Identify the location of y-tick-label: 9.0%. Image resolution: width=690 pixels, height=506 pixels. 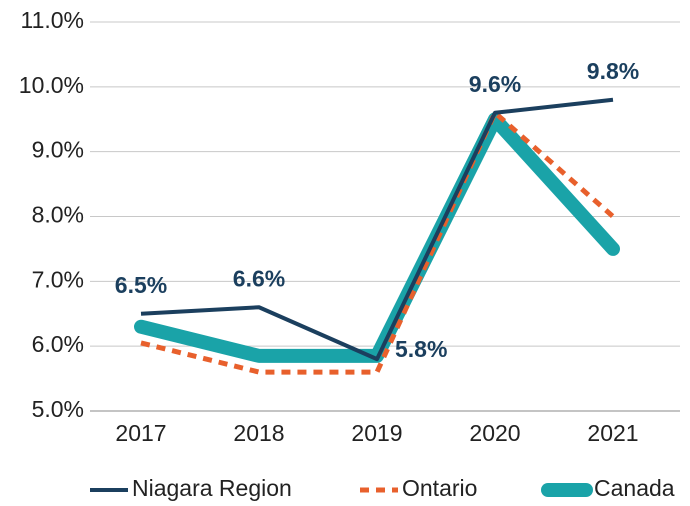
(58, 150).